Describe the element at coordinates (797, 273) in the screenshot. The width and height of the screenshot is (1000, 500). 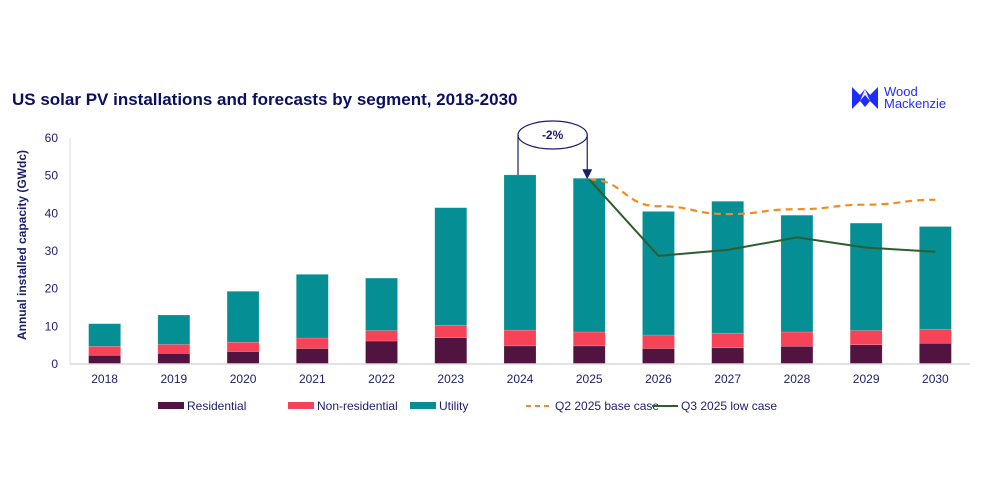
I see `bar-utility-2028` at that location.